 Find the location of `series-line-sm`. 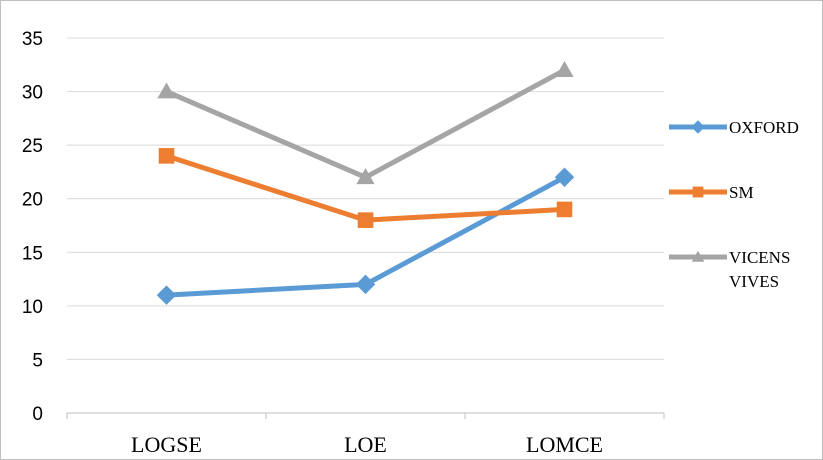

series-line-sm is located at coordinates (365, 188).